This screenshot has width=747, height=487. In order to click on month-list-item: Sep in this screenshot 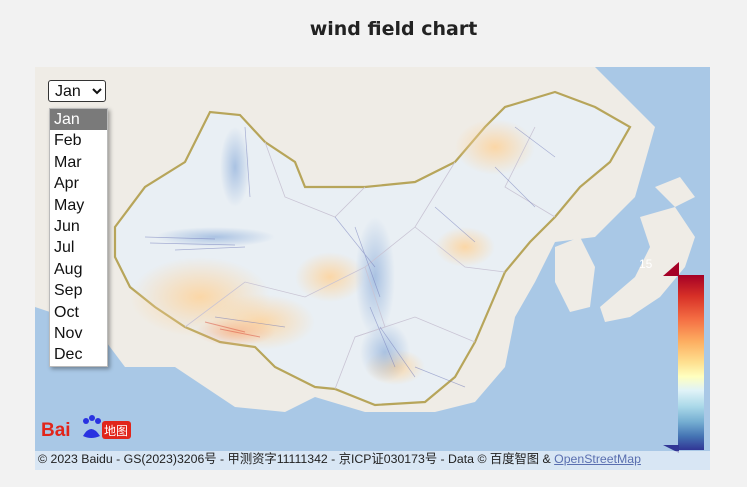, I will do `click(68, 291)`.